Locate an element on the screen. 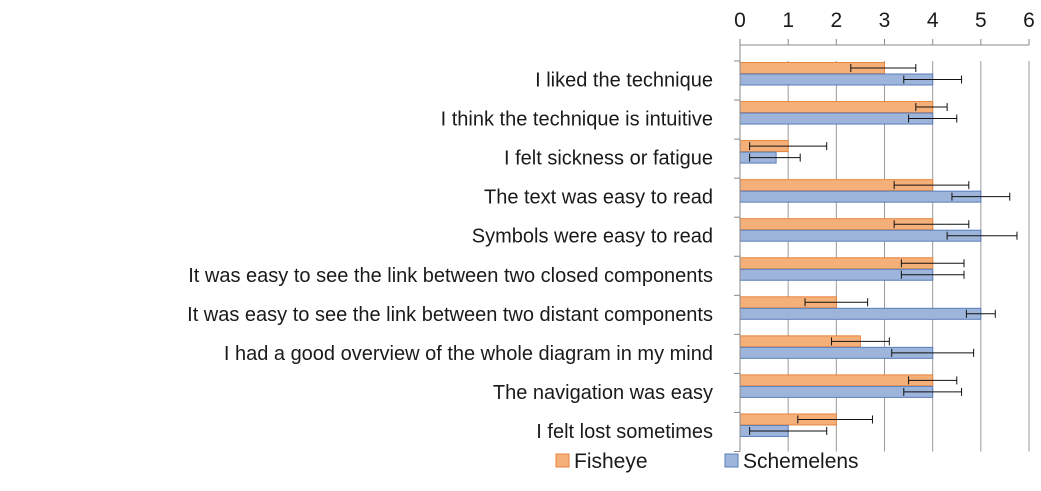 The image size is (1041, 491). x-tick-label: 5 is located at coordinates (981, 20).